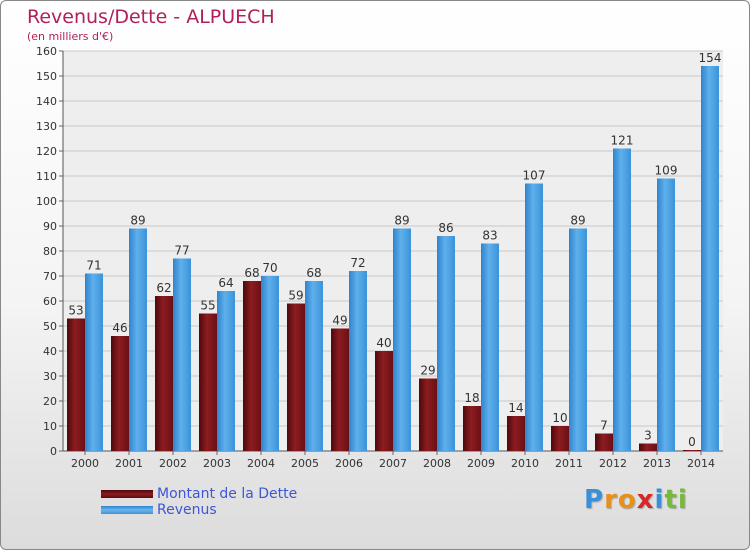 The width and height of the screenshot is (750, 550). I want to click on y-tick-label: 10, so click(50, 426).